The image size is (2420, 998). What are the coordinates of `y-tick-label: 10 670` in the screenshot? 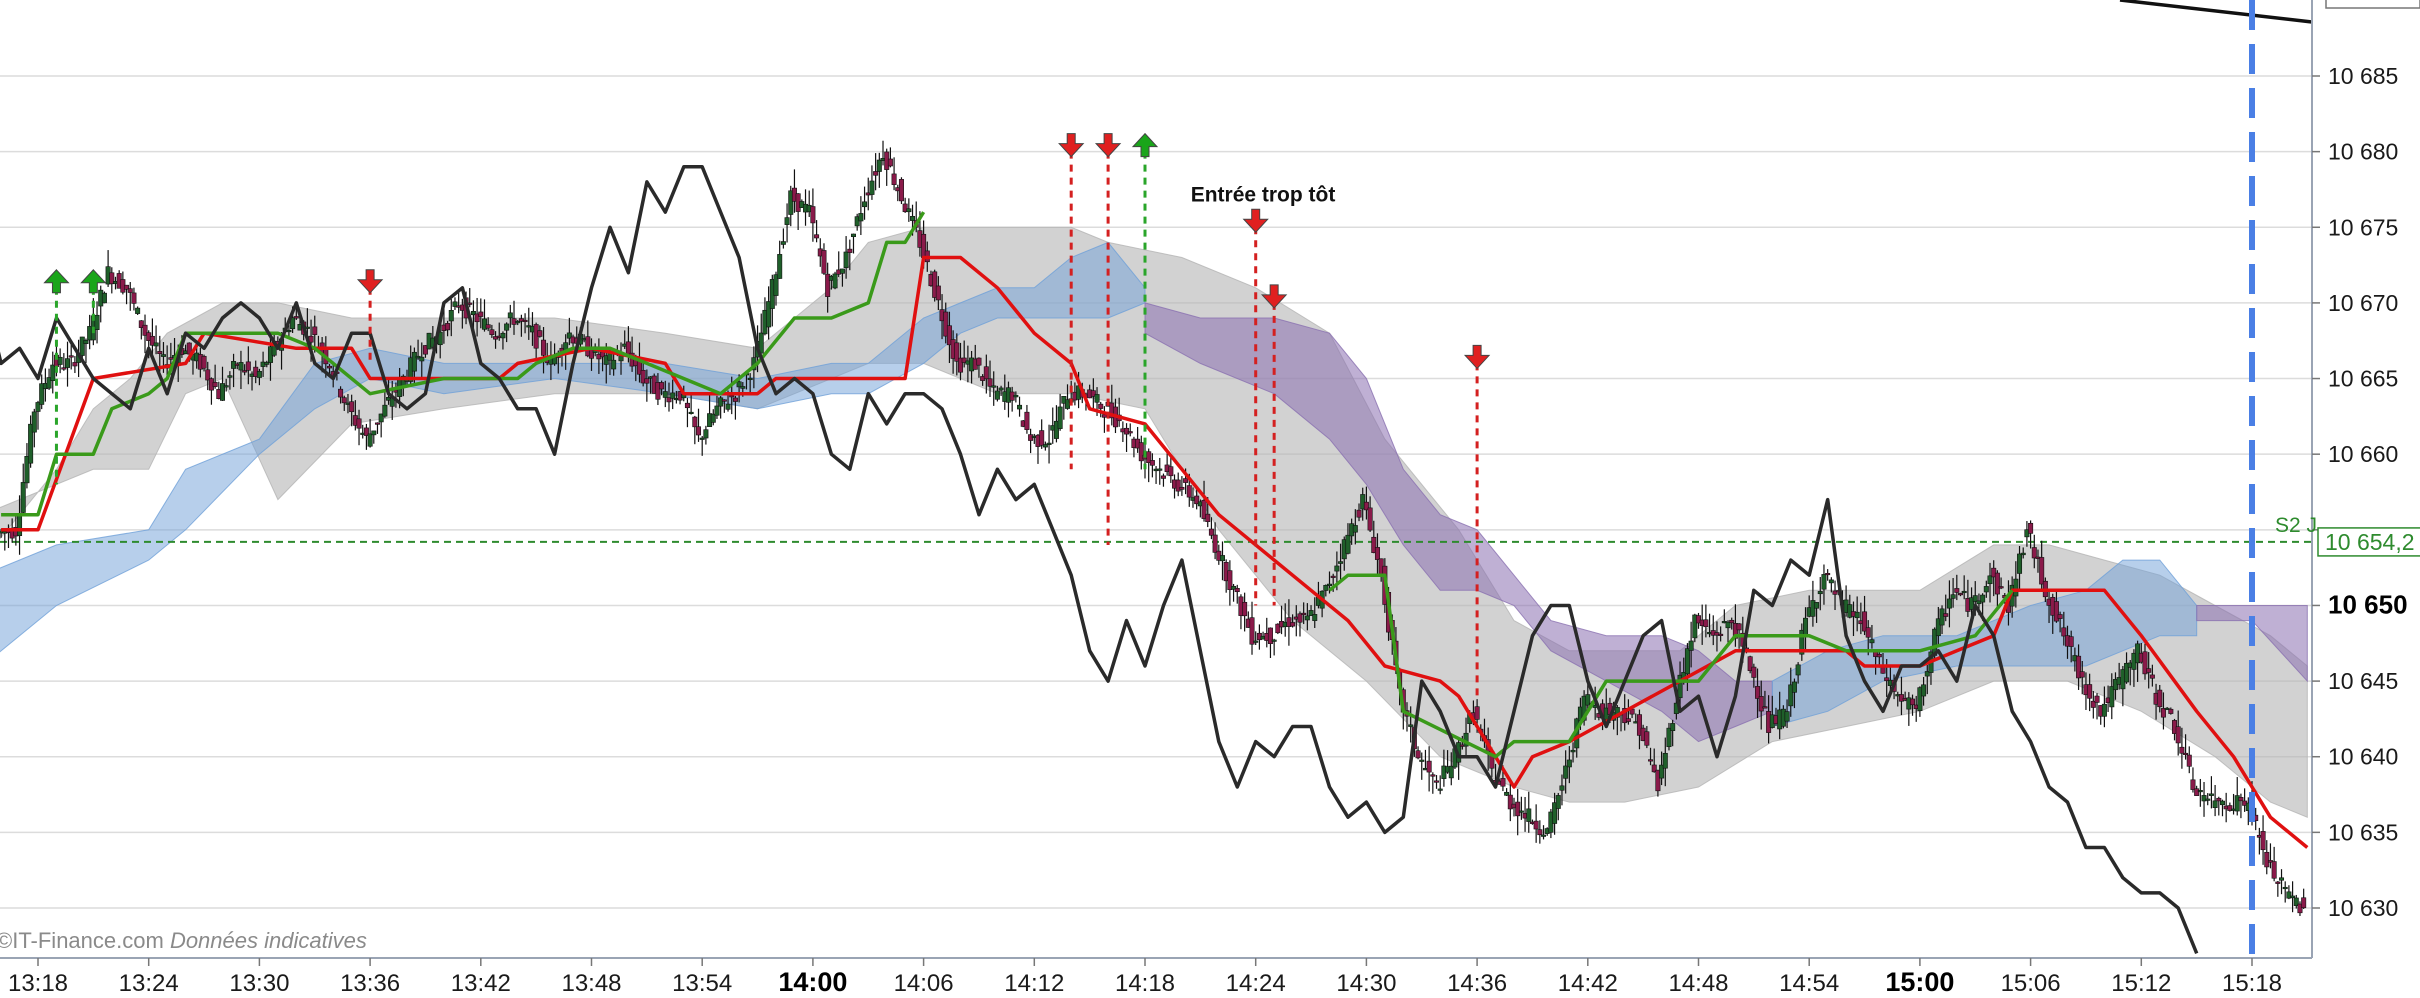 It's located at (2363, 303).